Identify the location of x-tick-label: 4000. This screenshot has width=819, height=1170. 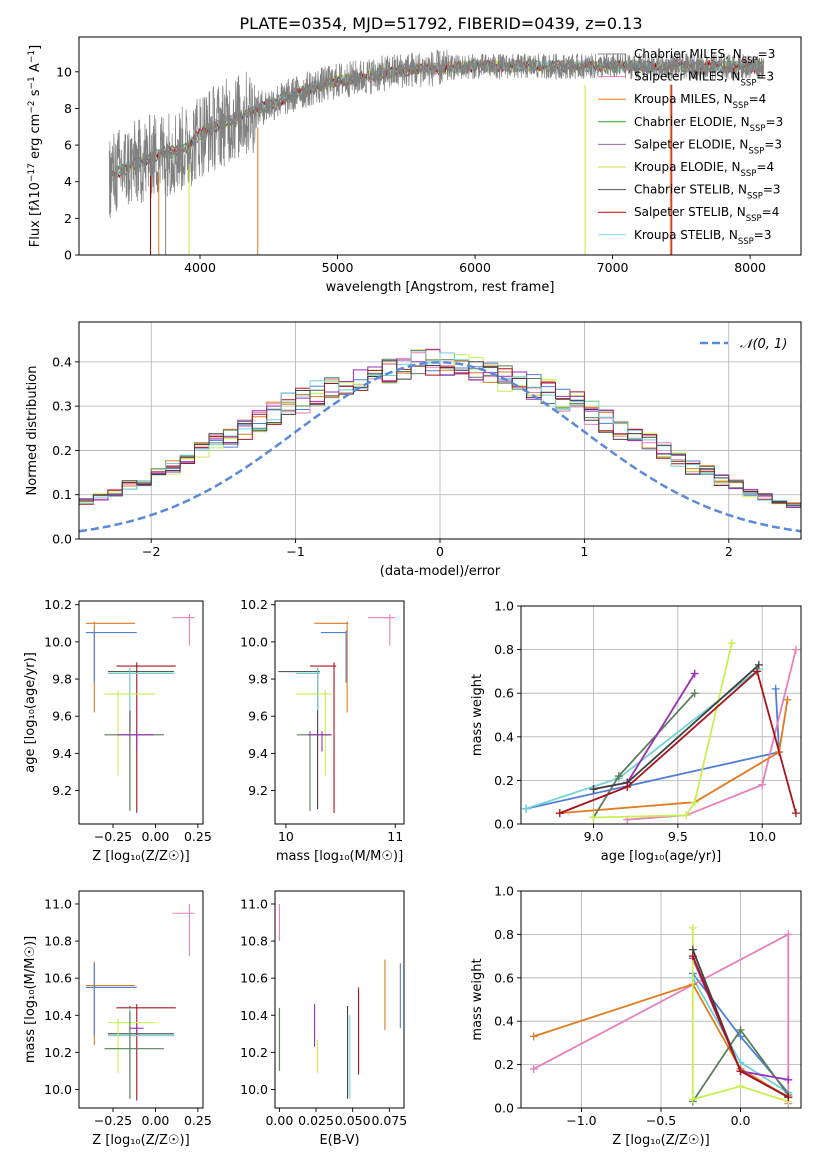
(200, 267).